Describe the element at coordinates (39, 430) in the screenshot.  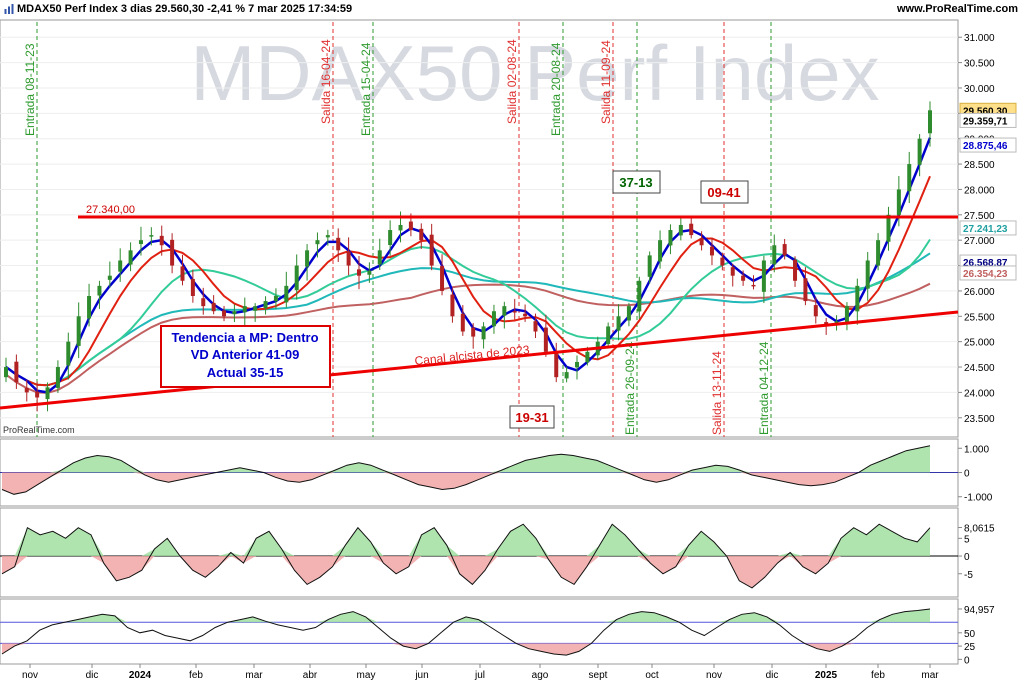
I see `credit-label: ProRealTime.com` at that location.